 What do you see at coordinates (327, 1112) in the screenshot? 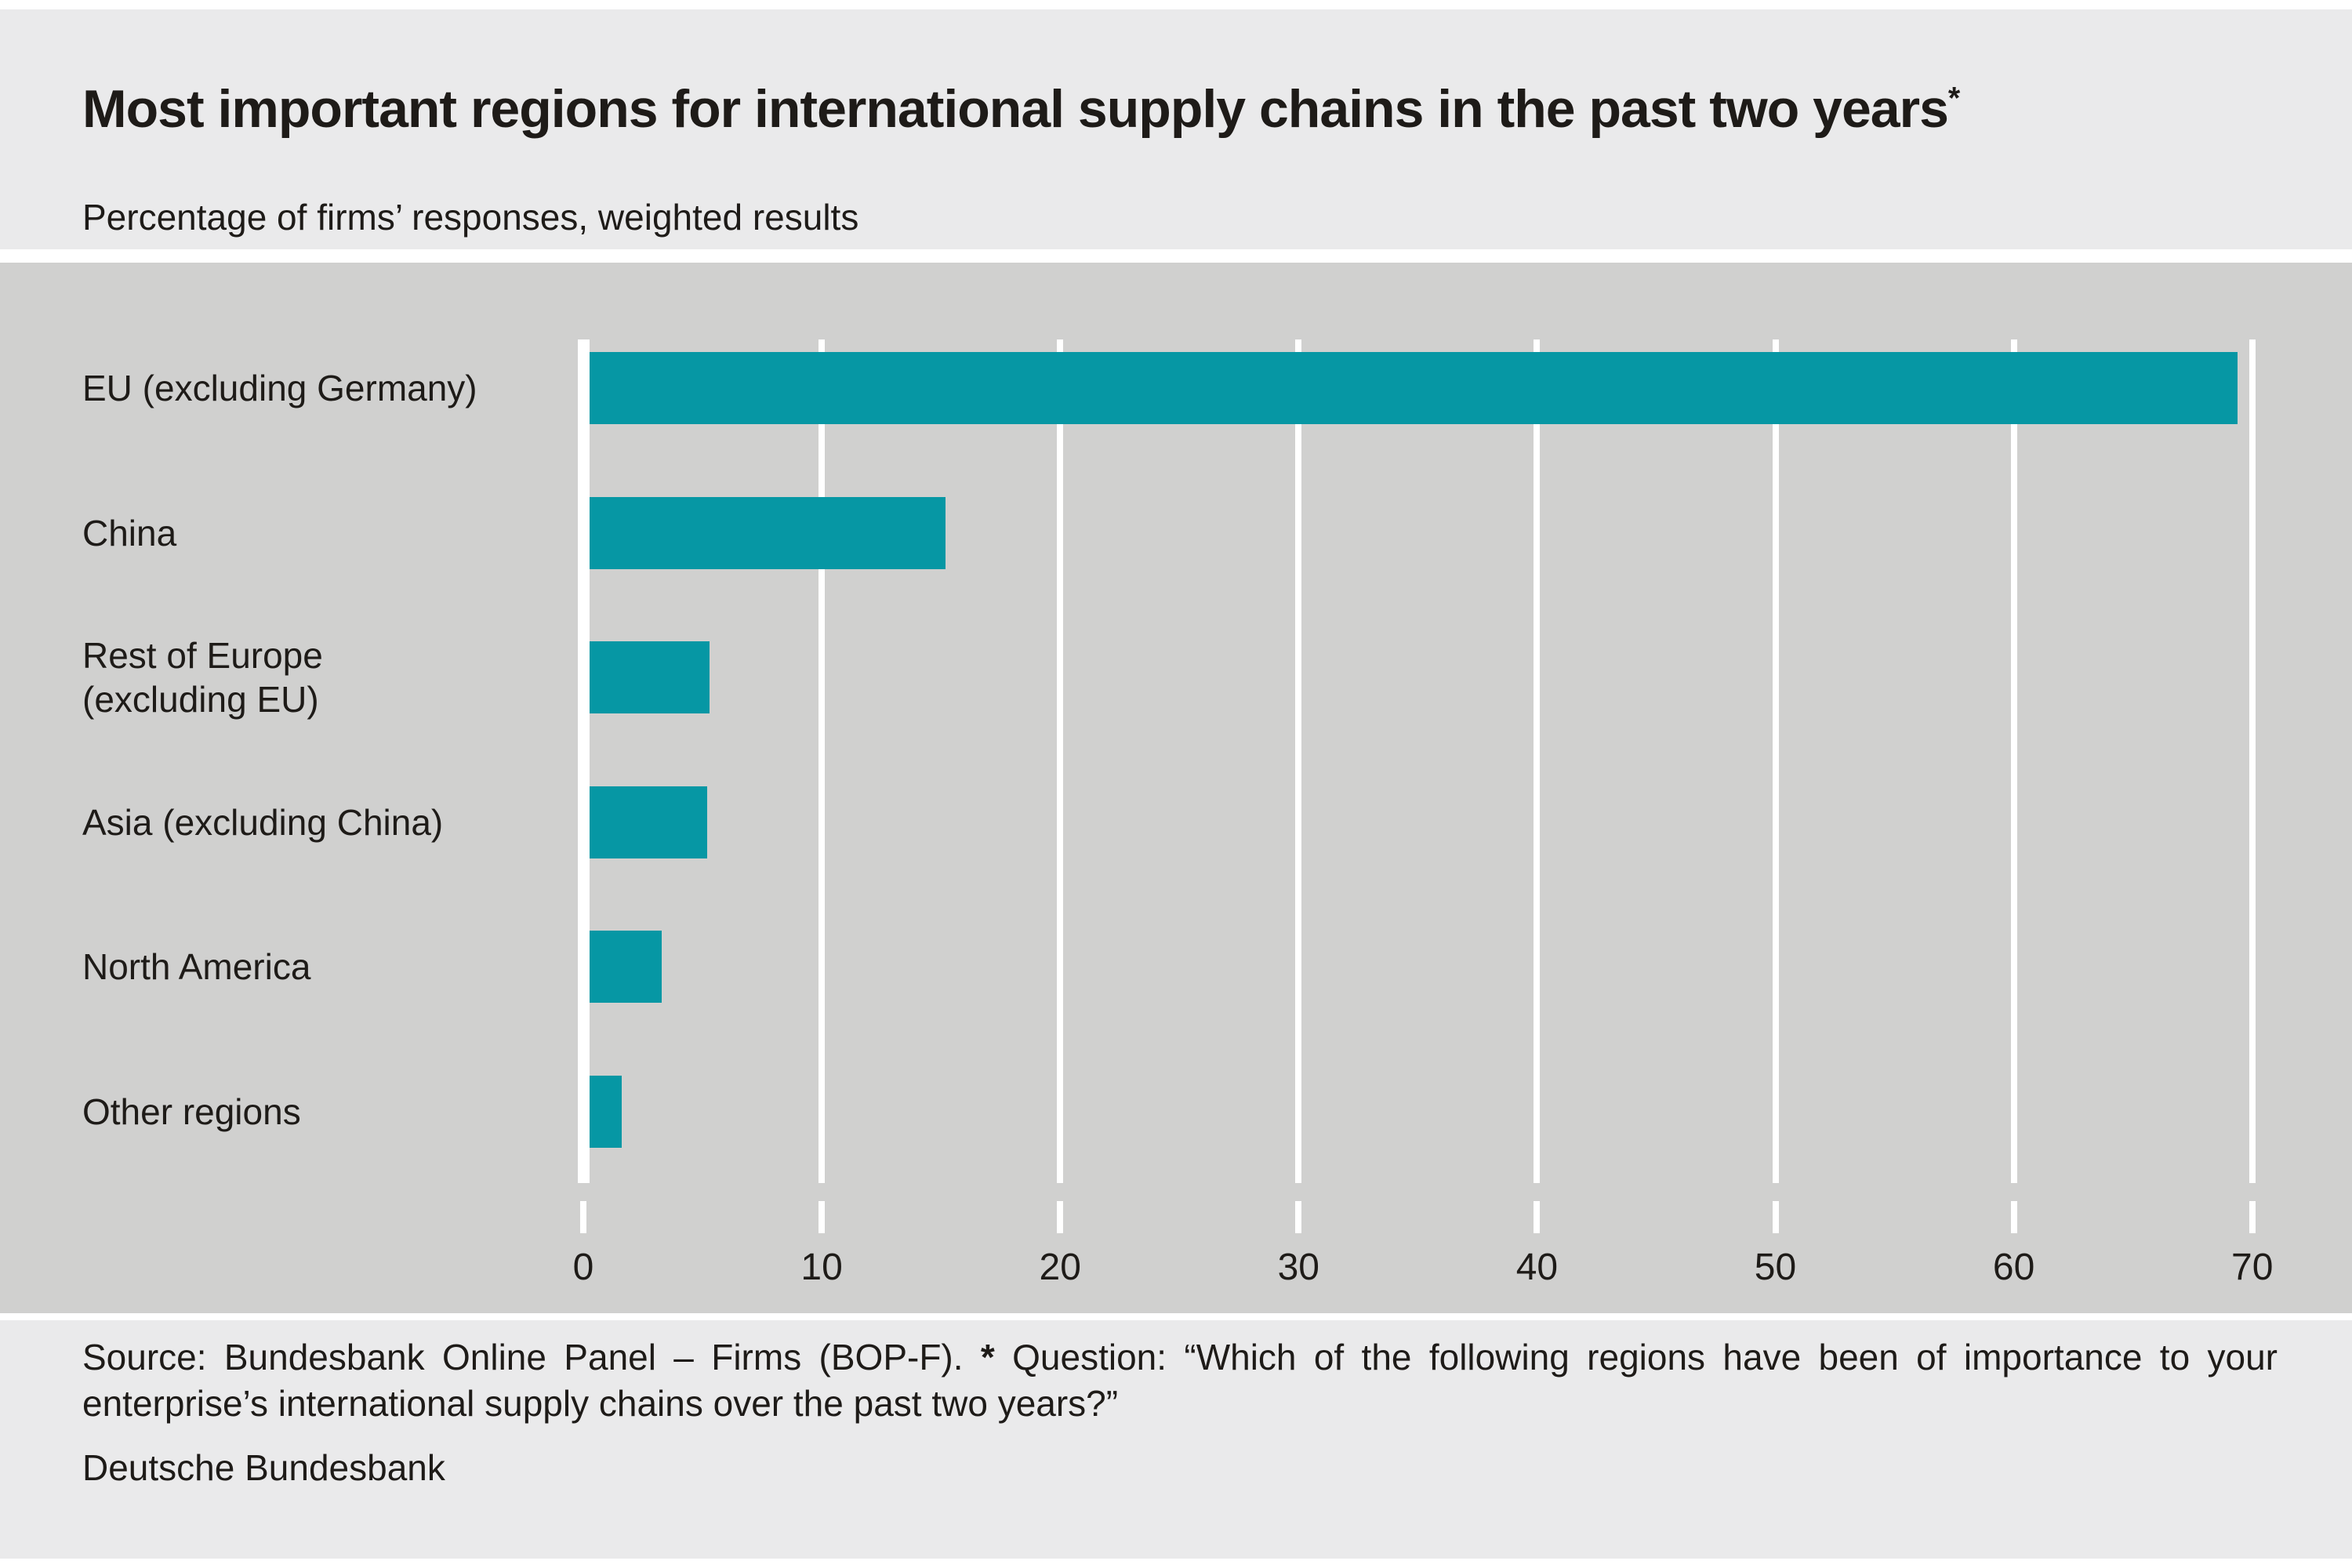
I see `category-label-other-regions: Other regions` at bounding box center [327, 1112].